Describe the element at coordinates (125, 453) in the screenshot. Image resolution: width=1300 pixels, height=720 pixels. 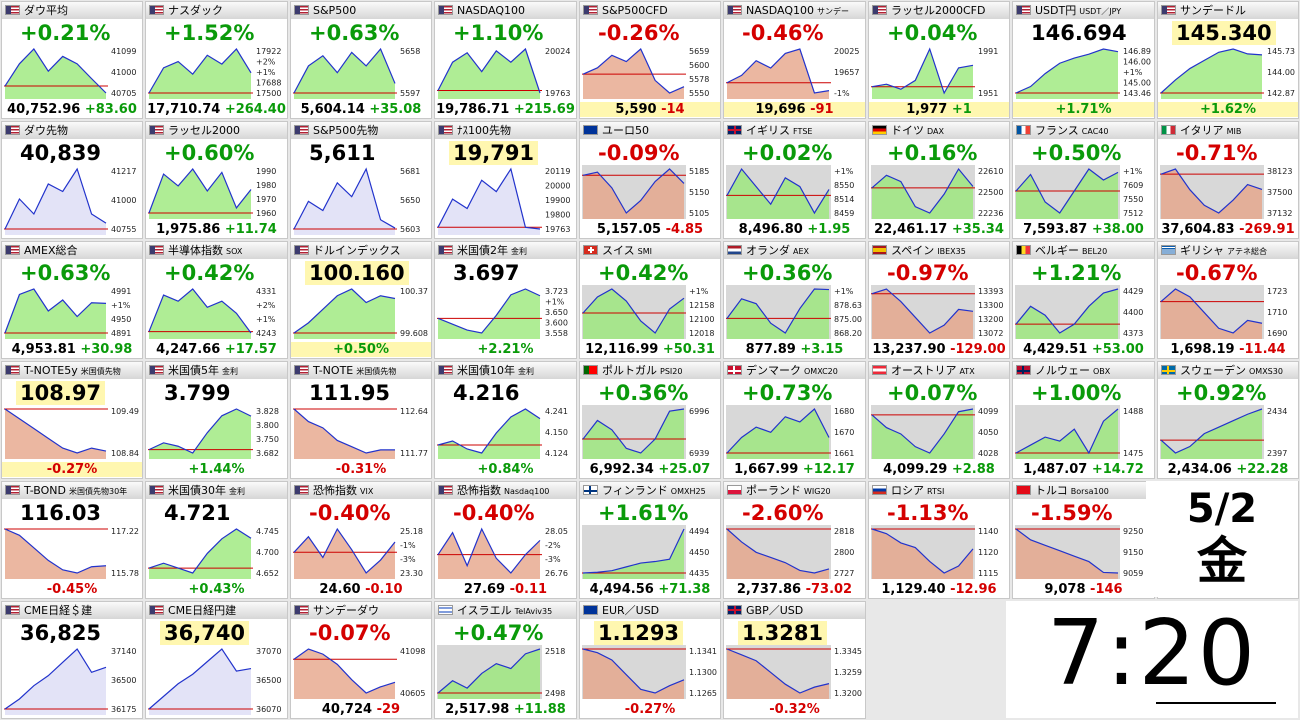
I see `axis-label: 108.84` at that location.